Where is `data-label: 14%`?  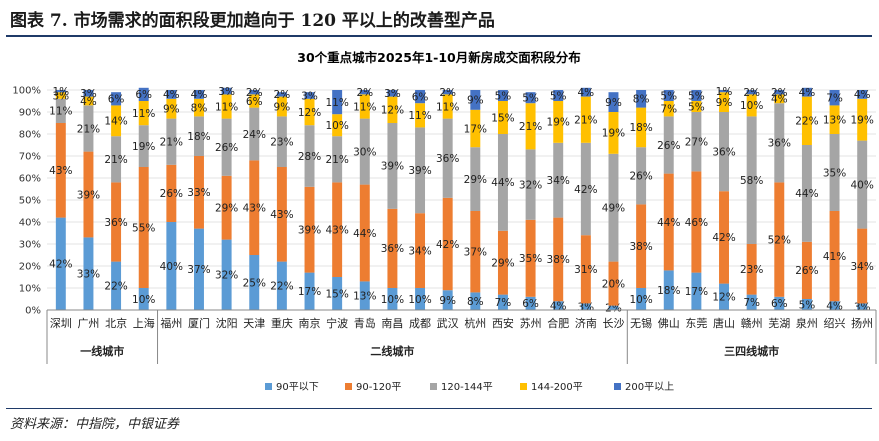 data-label: 14% is located at coordinates (115, 122).